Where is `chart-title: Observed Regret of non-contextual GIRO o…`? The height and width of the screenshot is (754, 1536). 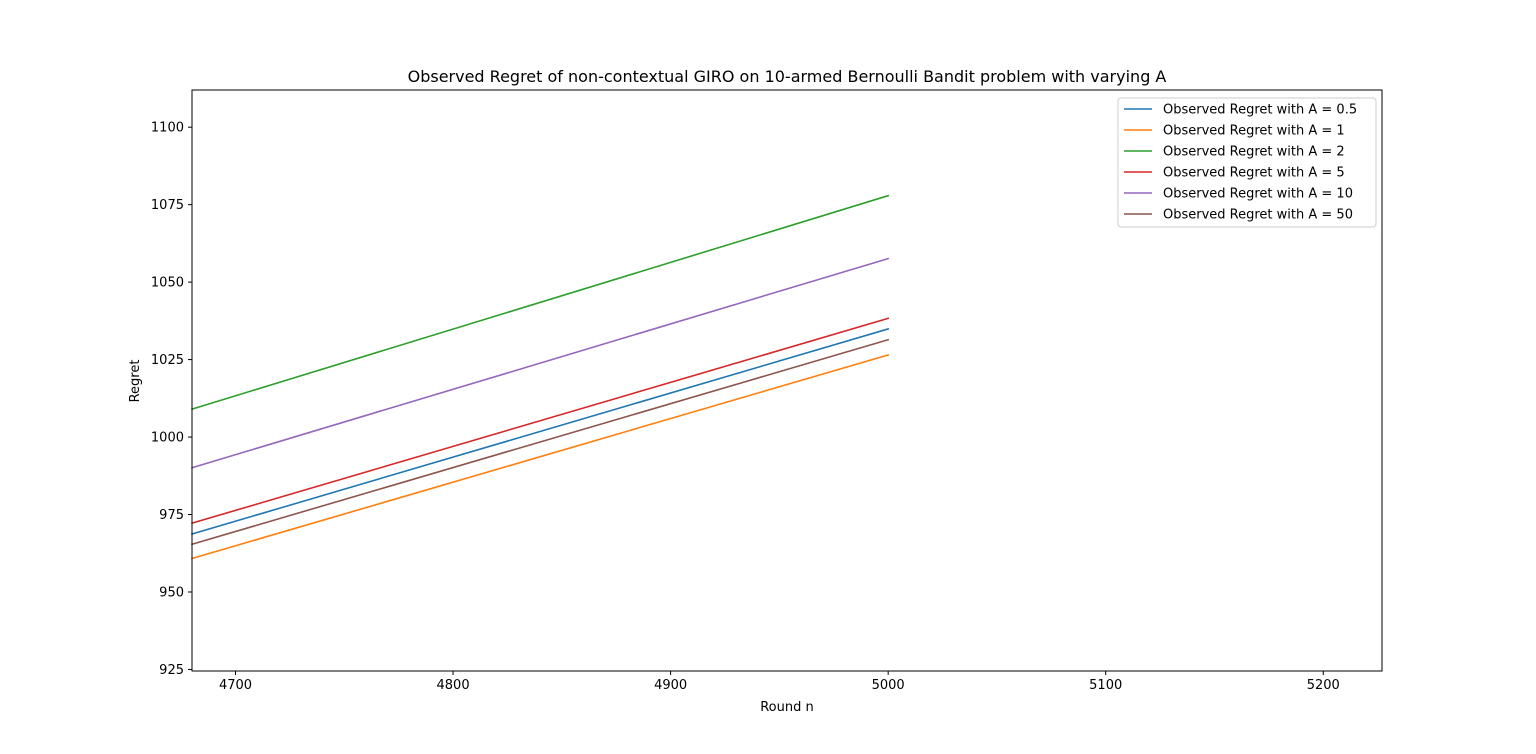 chart-title: Observed Regret of non-contextual GIRO o… is located at coordinates (787, 76).